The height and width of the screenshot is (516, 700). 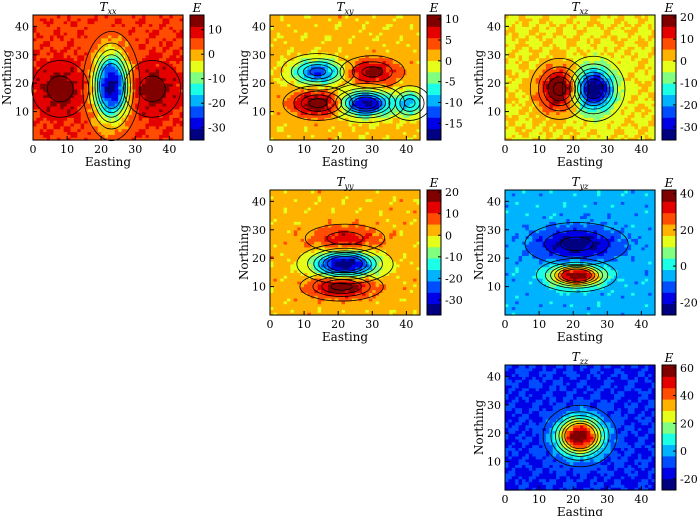 What do you see at coordinates (317, 103) in the screenshot?
I see `contour-line` at bounding box center [317, 103].